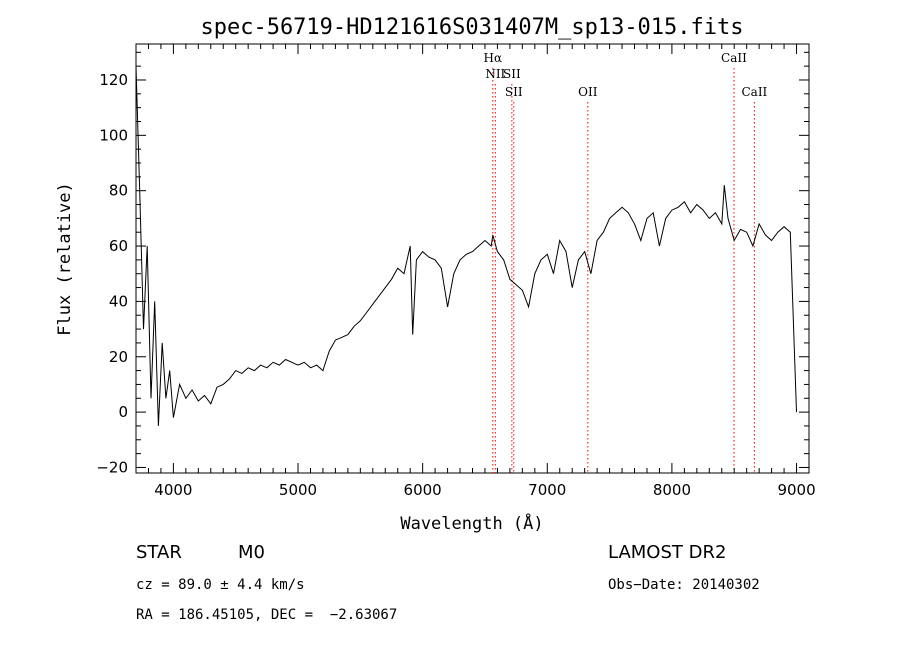 The image size is (900, 650). Describe the element at coordinates (512, 74) in the screenshot. I see `line-label-2: SII` at that location.